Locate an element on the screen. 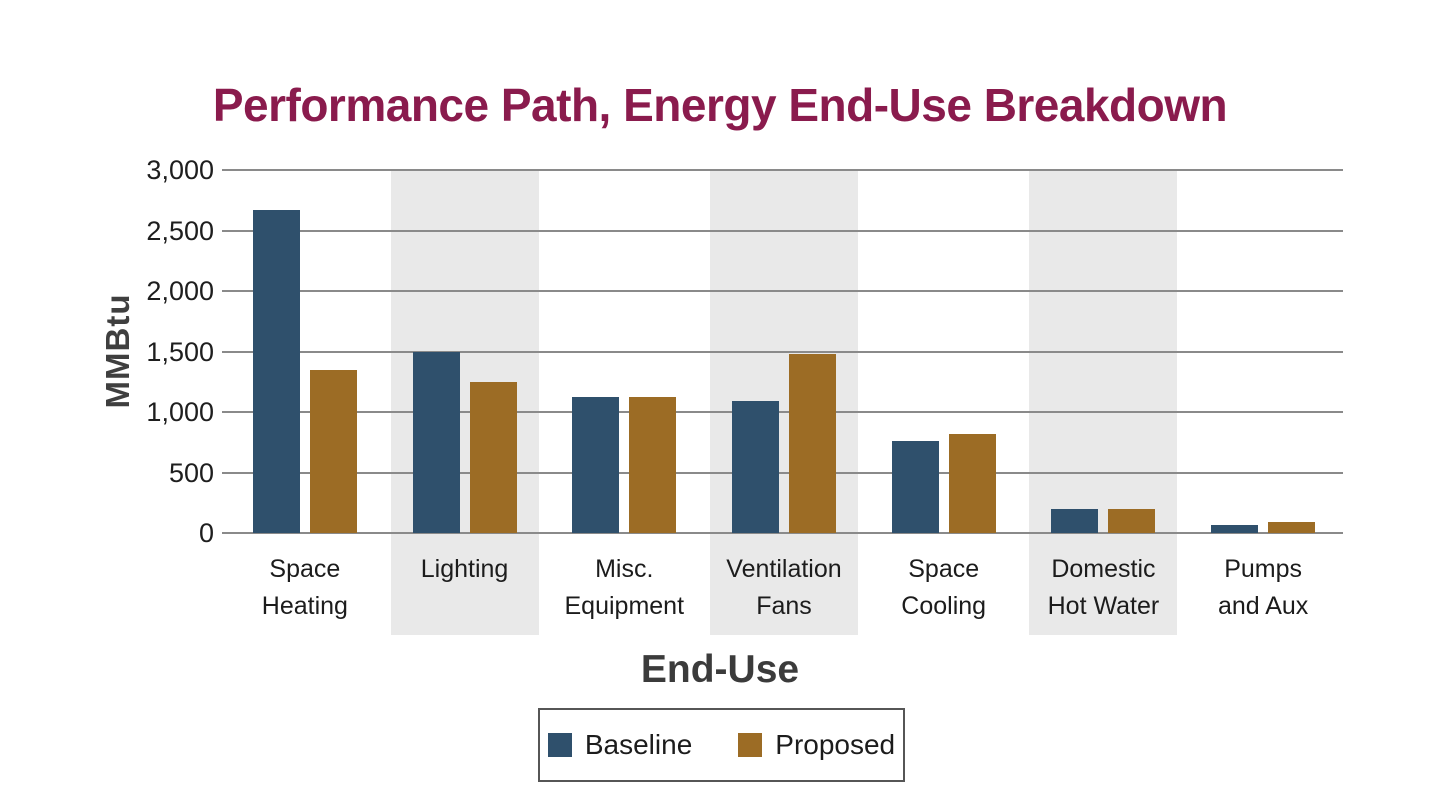 This screenshot has height=810, width=1440. legend-item-proposed: Proposed is located at coordinates (816, 745).